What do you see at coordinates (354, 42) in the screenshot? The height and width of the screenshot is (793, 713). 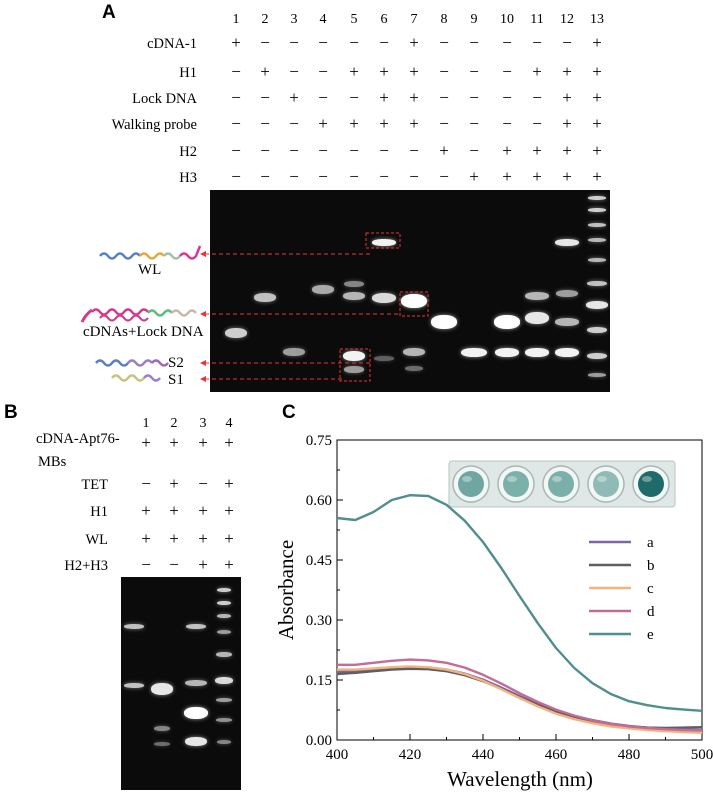 I see `sign-a-r0-c4: −` at bounding box center [354, 42].